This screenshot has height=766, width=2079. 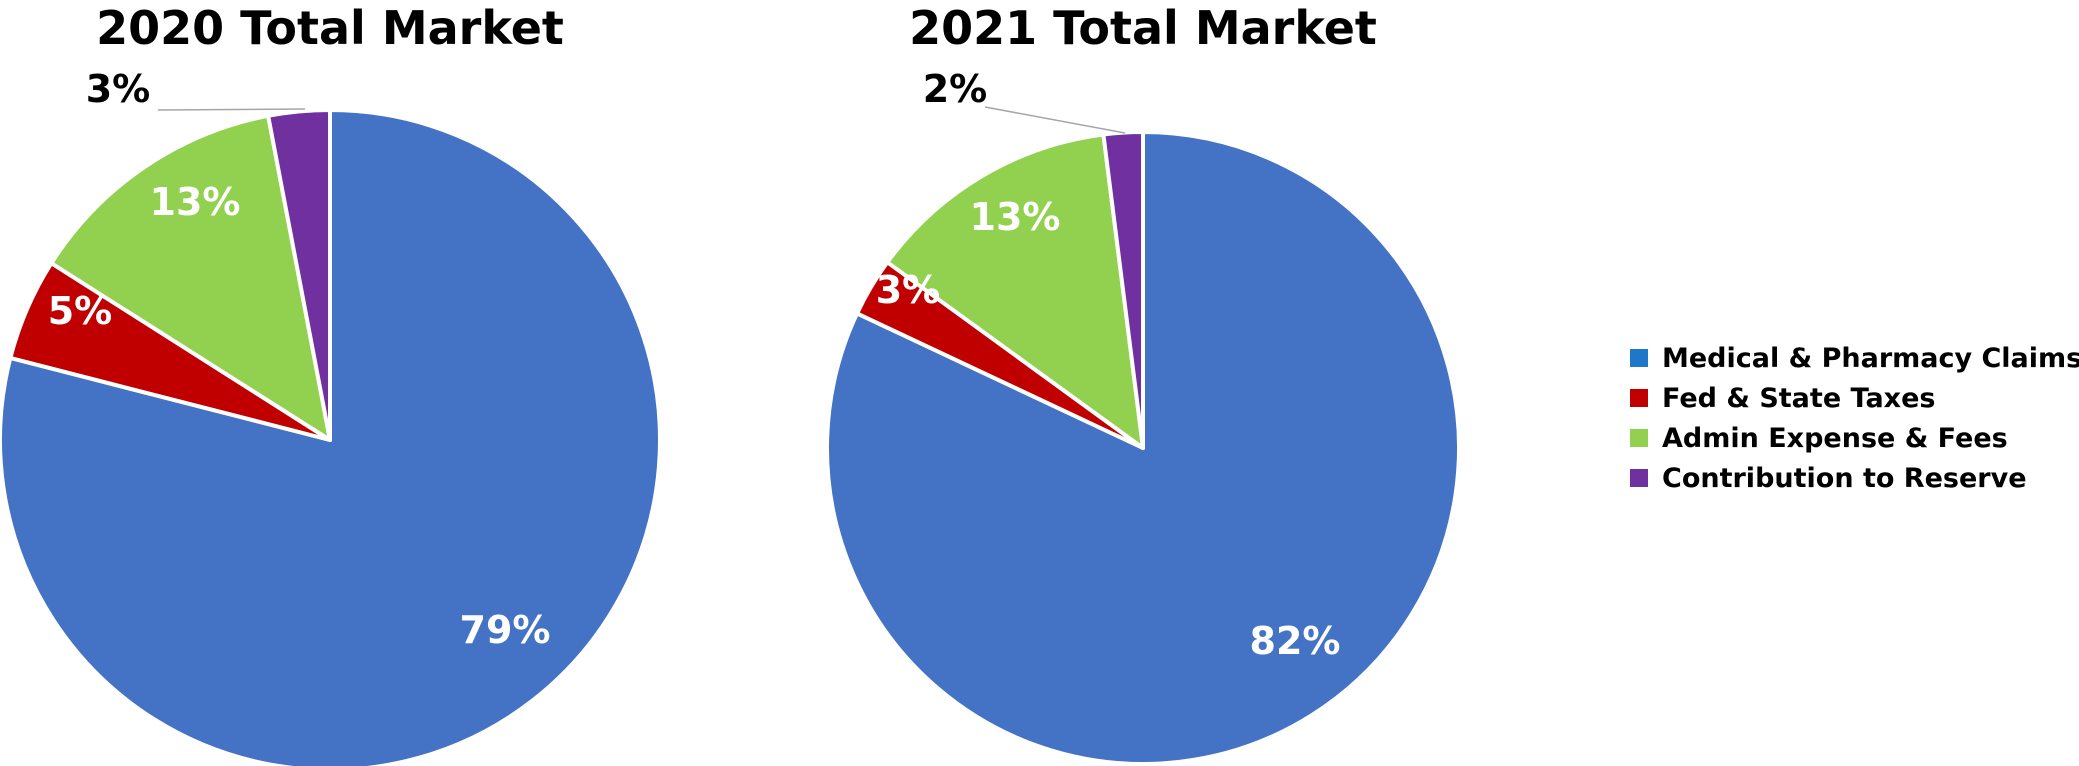 I want to click on legend-label: Contribution to Reserve, so click(x=1844, y=478).